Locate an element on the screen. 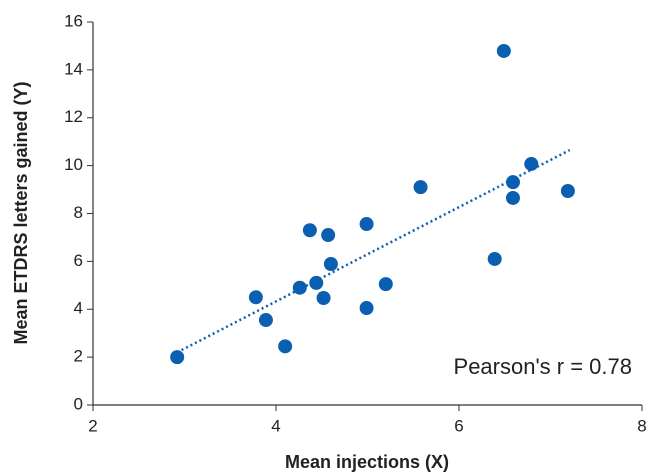 The width and height of the screenshot is (647, 475). x-tick-label: 6 is located at coordinates (458, 425).